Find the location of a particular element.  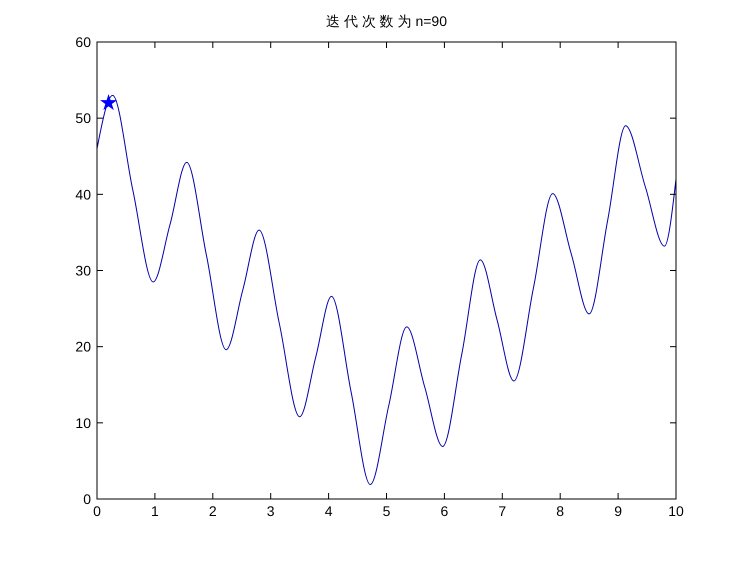

chart-title: 迭 代 次 数 为 n=90 is located at coordinates (387, 21).